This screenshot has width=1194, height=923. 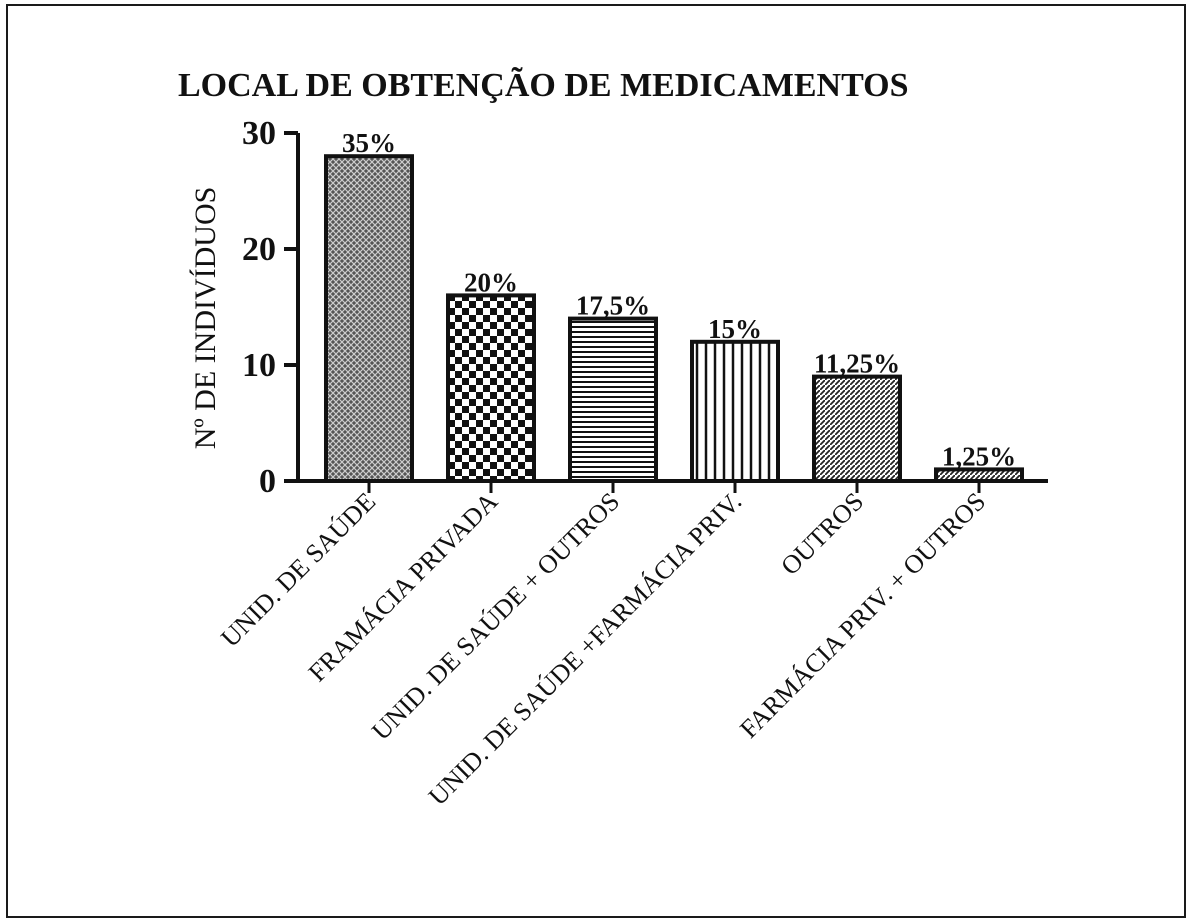 What do you see at coordinates (270, 307) in the screenshot?
I see `y-ticks: 0 10 20 30` at bounding box center [270, 307].